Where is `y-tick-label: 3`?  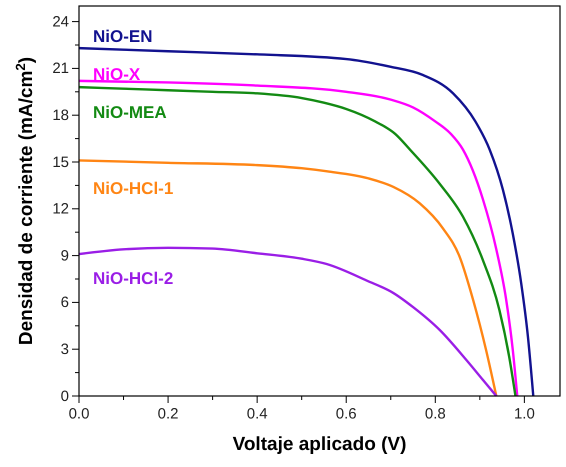
y-tick-label: 3 is located at coordinates (64, 349).